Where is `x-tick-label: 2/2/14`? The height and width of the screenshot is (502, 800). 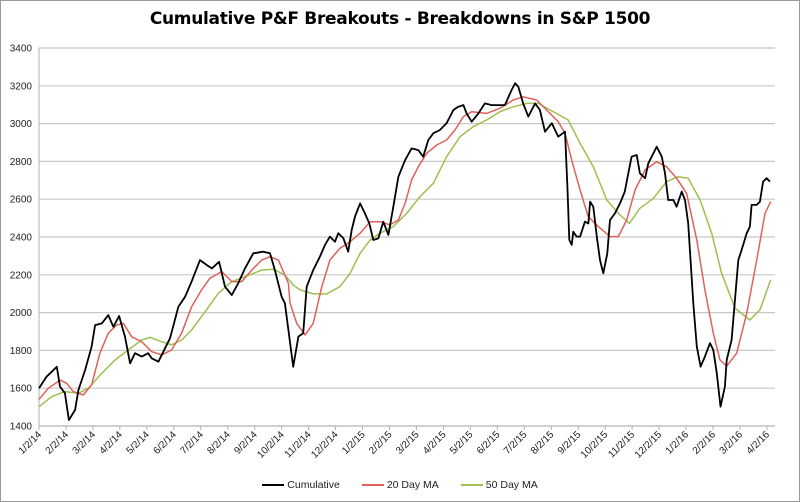
x-tick-label: 2/2/14 is located at coordinates (58, 443).